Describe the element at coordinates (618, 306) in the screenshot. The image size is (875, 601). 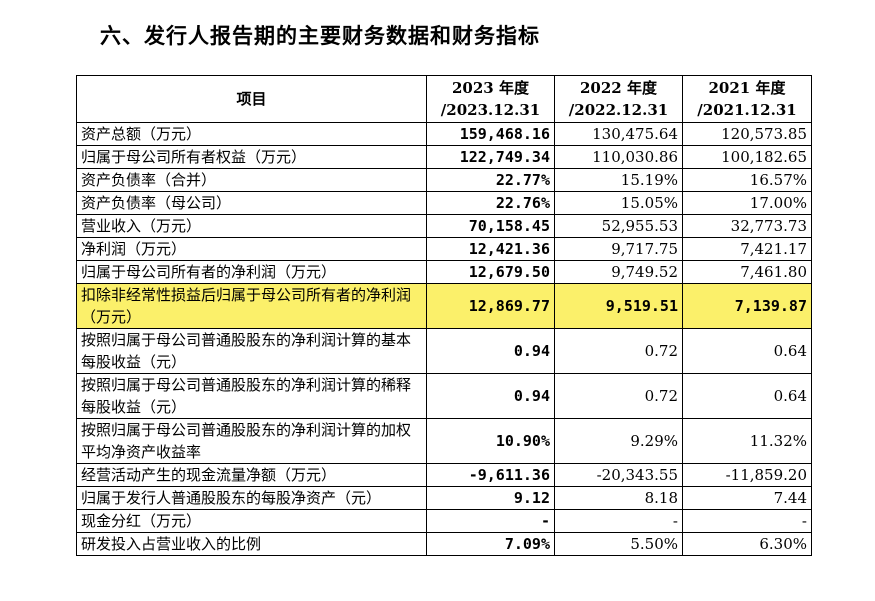
I see `value-2022: 9,519.51` at that location.